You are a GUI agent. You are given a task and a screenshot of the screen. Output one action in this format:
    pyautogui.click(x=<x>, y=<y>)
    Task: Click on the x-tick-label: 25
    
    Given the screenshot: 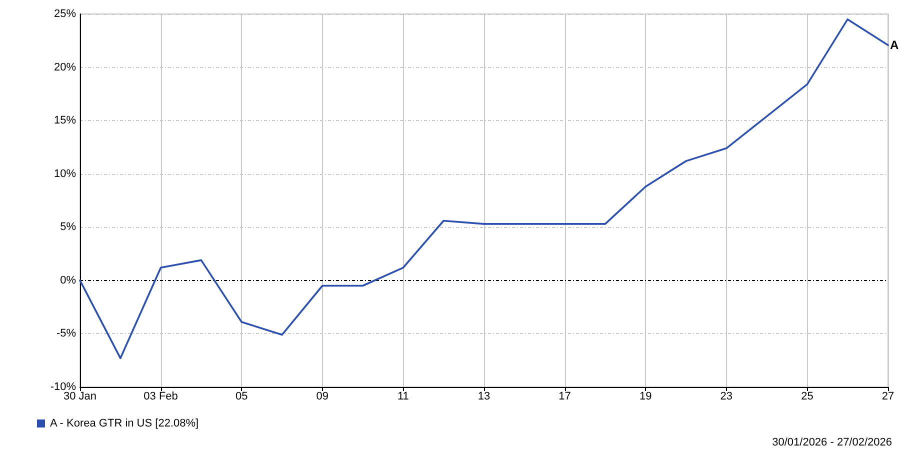 What is the action you would take?
    pyautogui.click(x=807, y=396)
    